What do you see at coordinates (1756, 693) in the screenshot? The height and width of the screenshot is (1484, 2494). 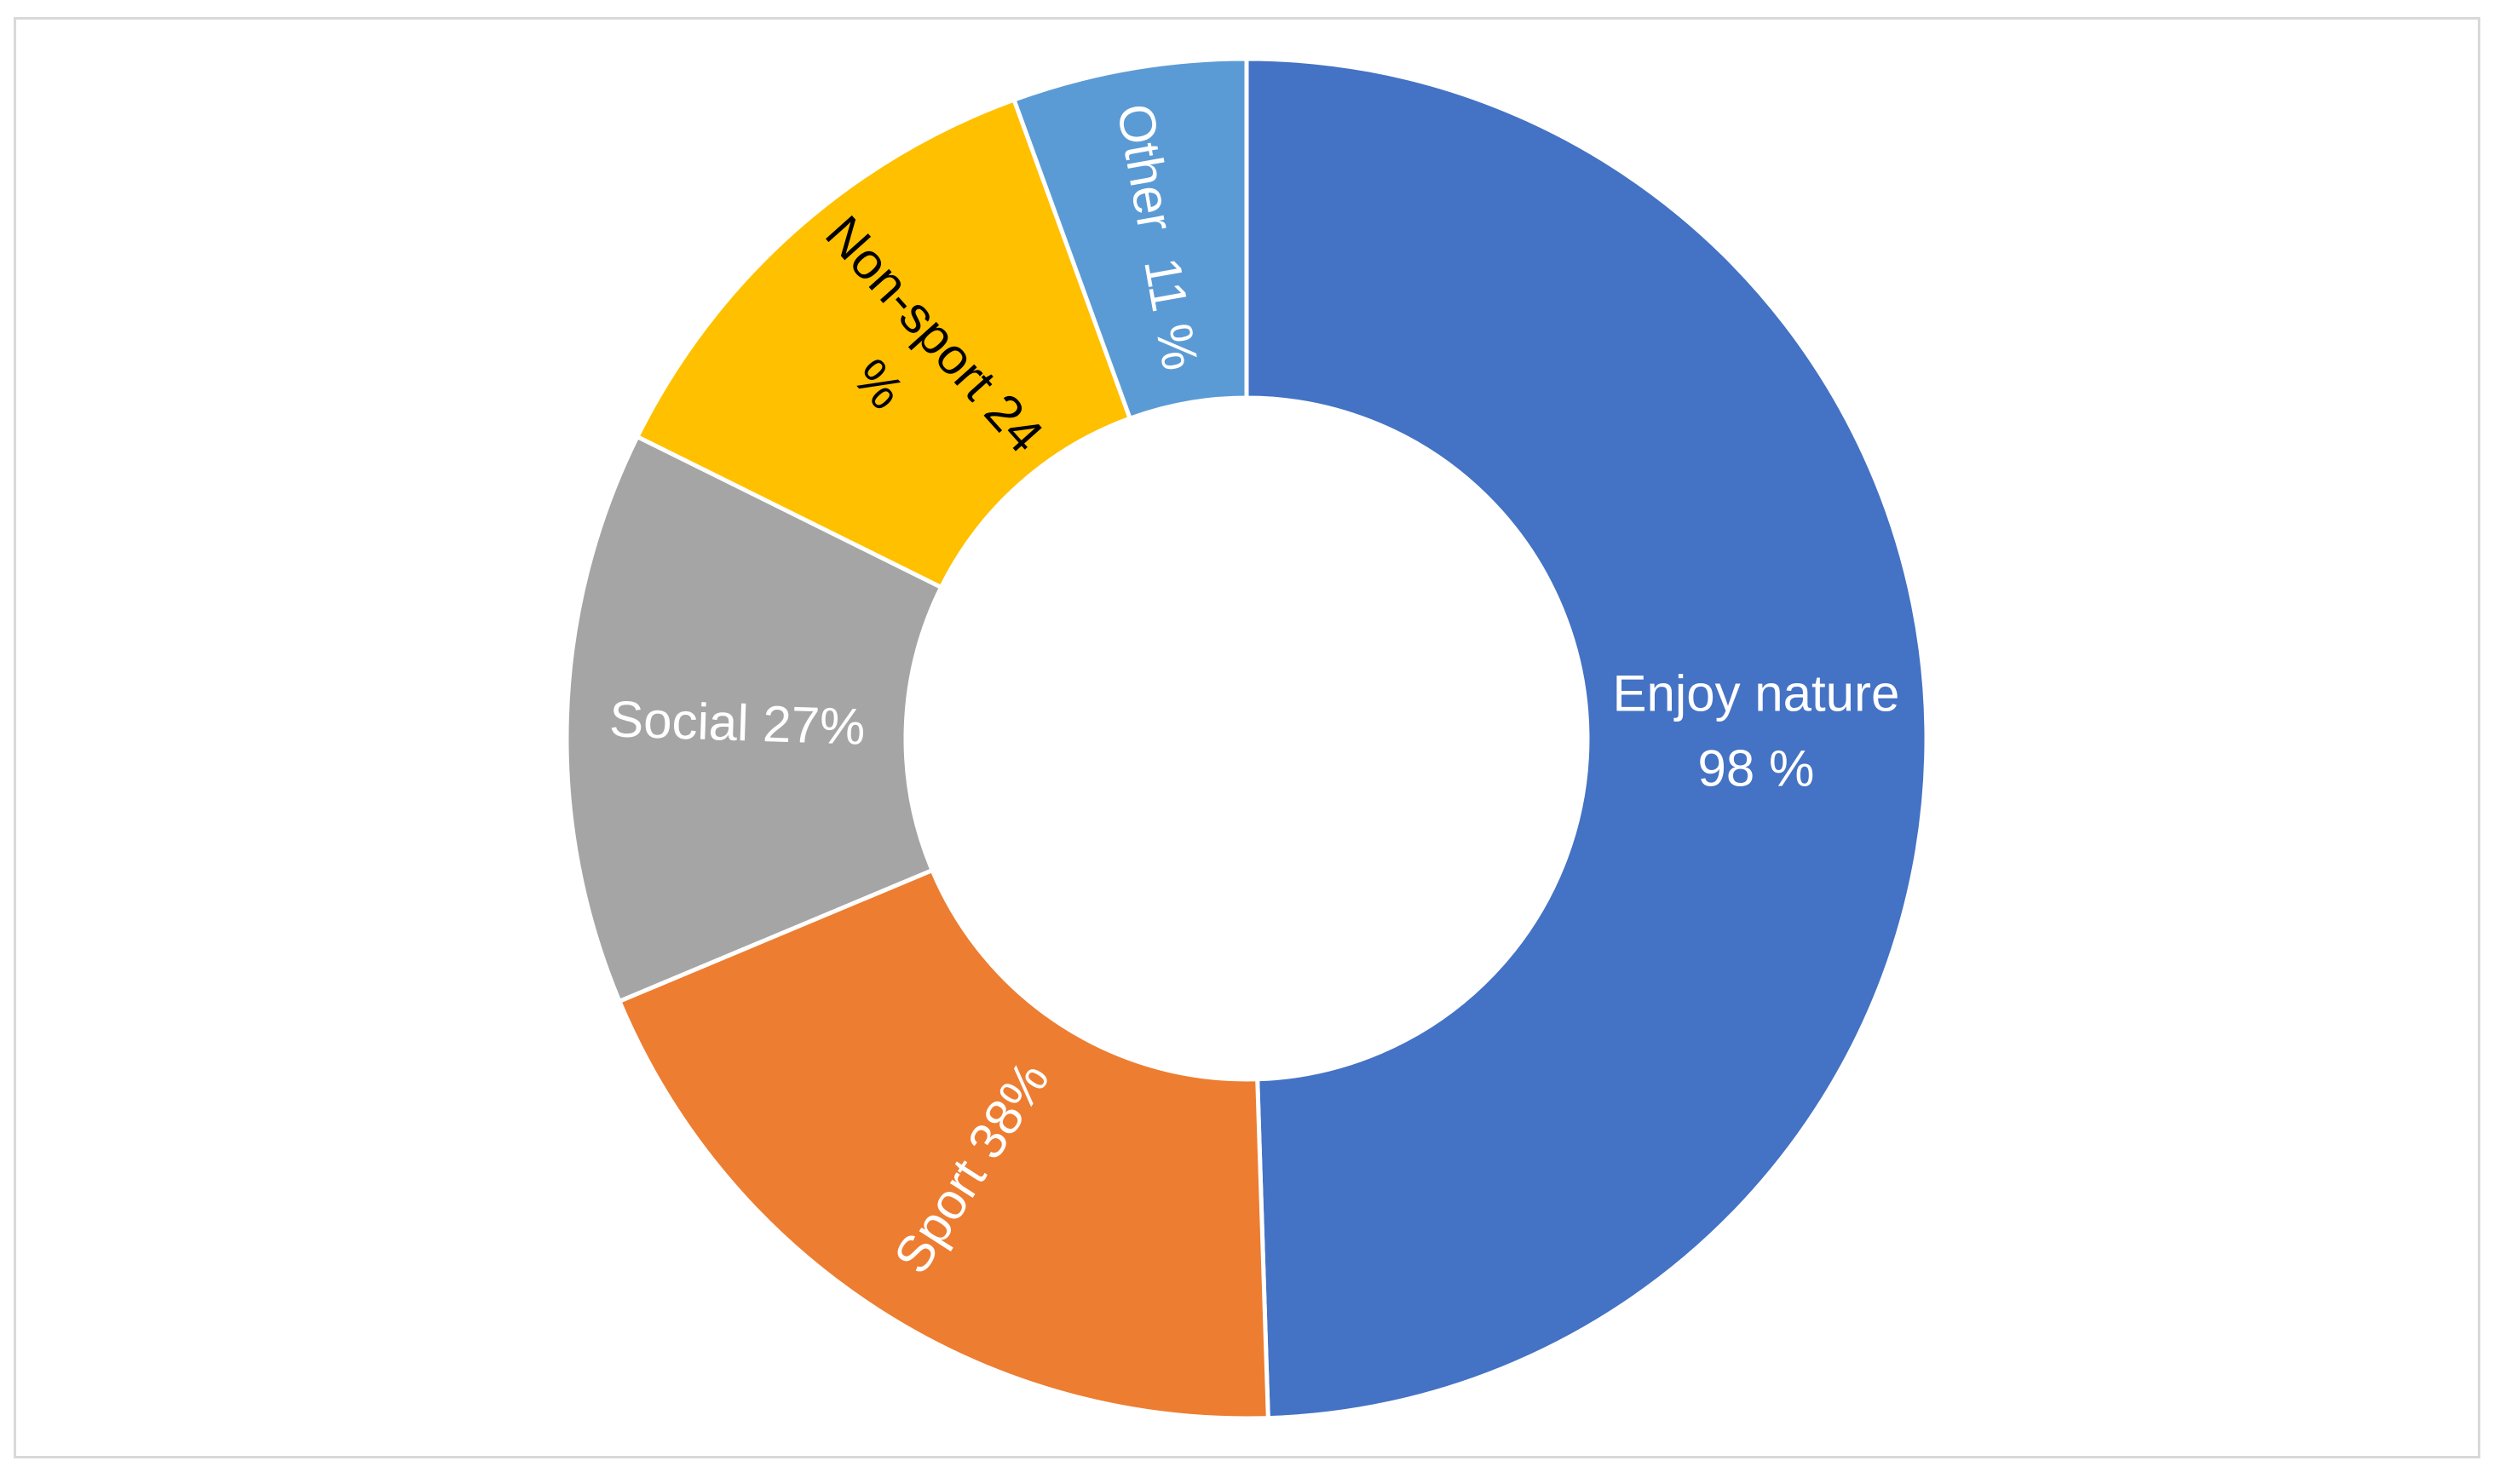 I see `data-label-enjoy-nature-line-1: Enjoy nature` at bounding box center [1756, 693].